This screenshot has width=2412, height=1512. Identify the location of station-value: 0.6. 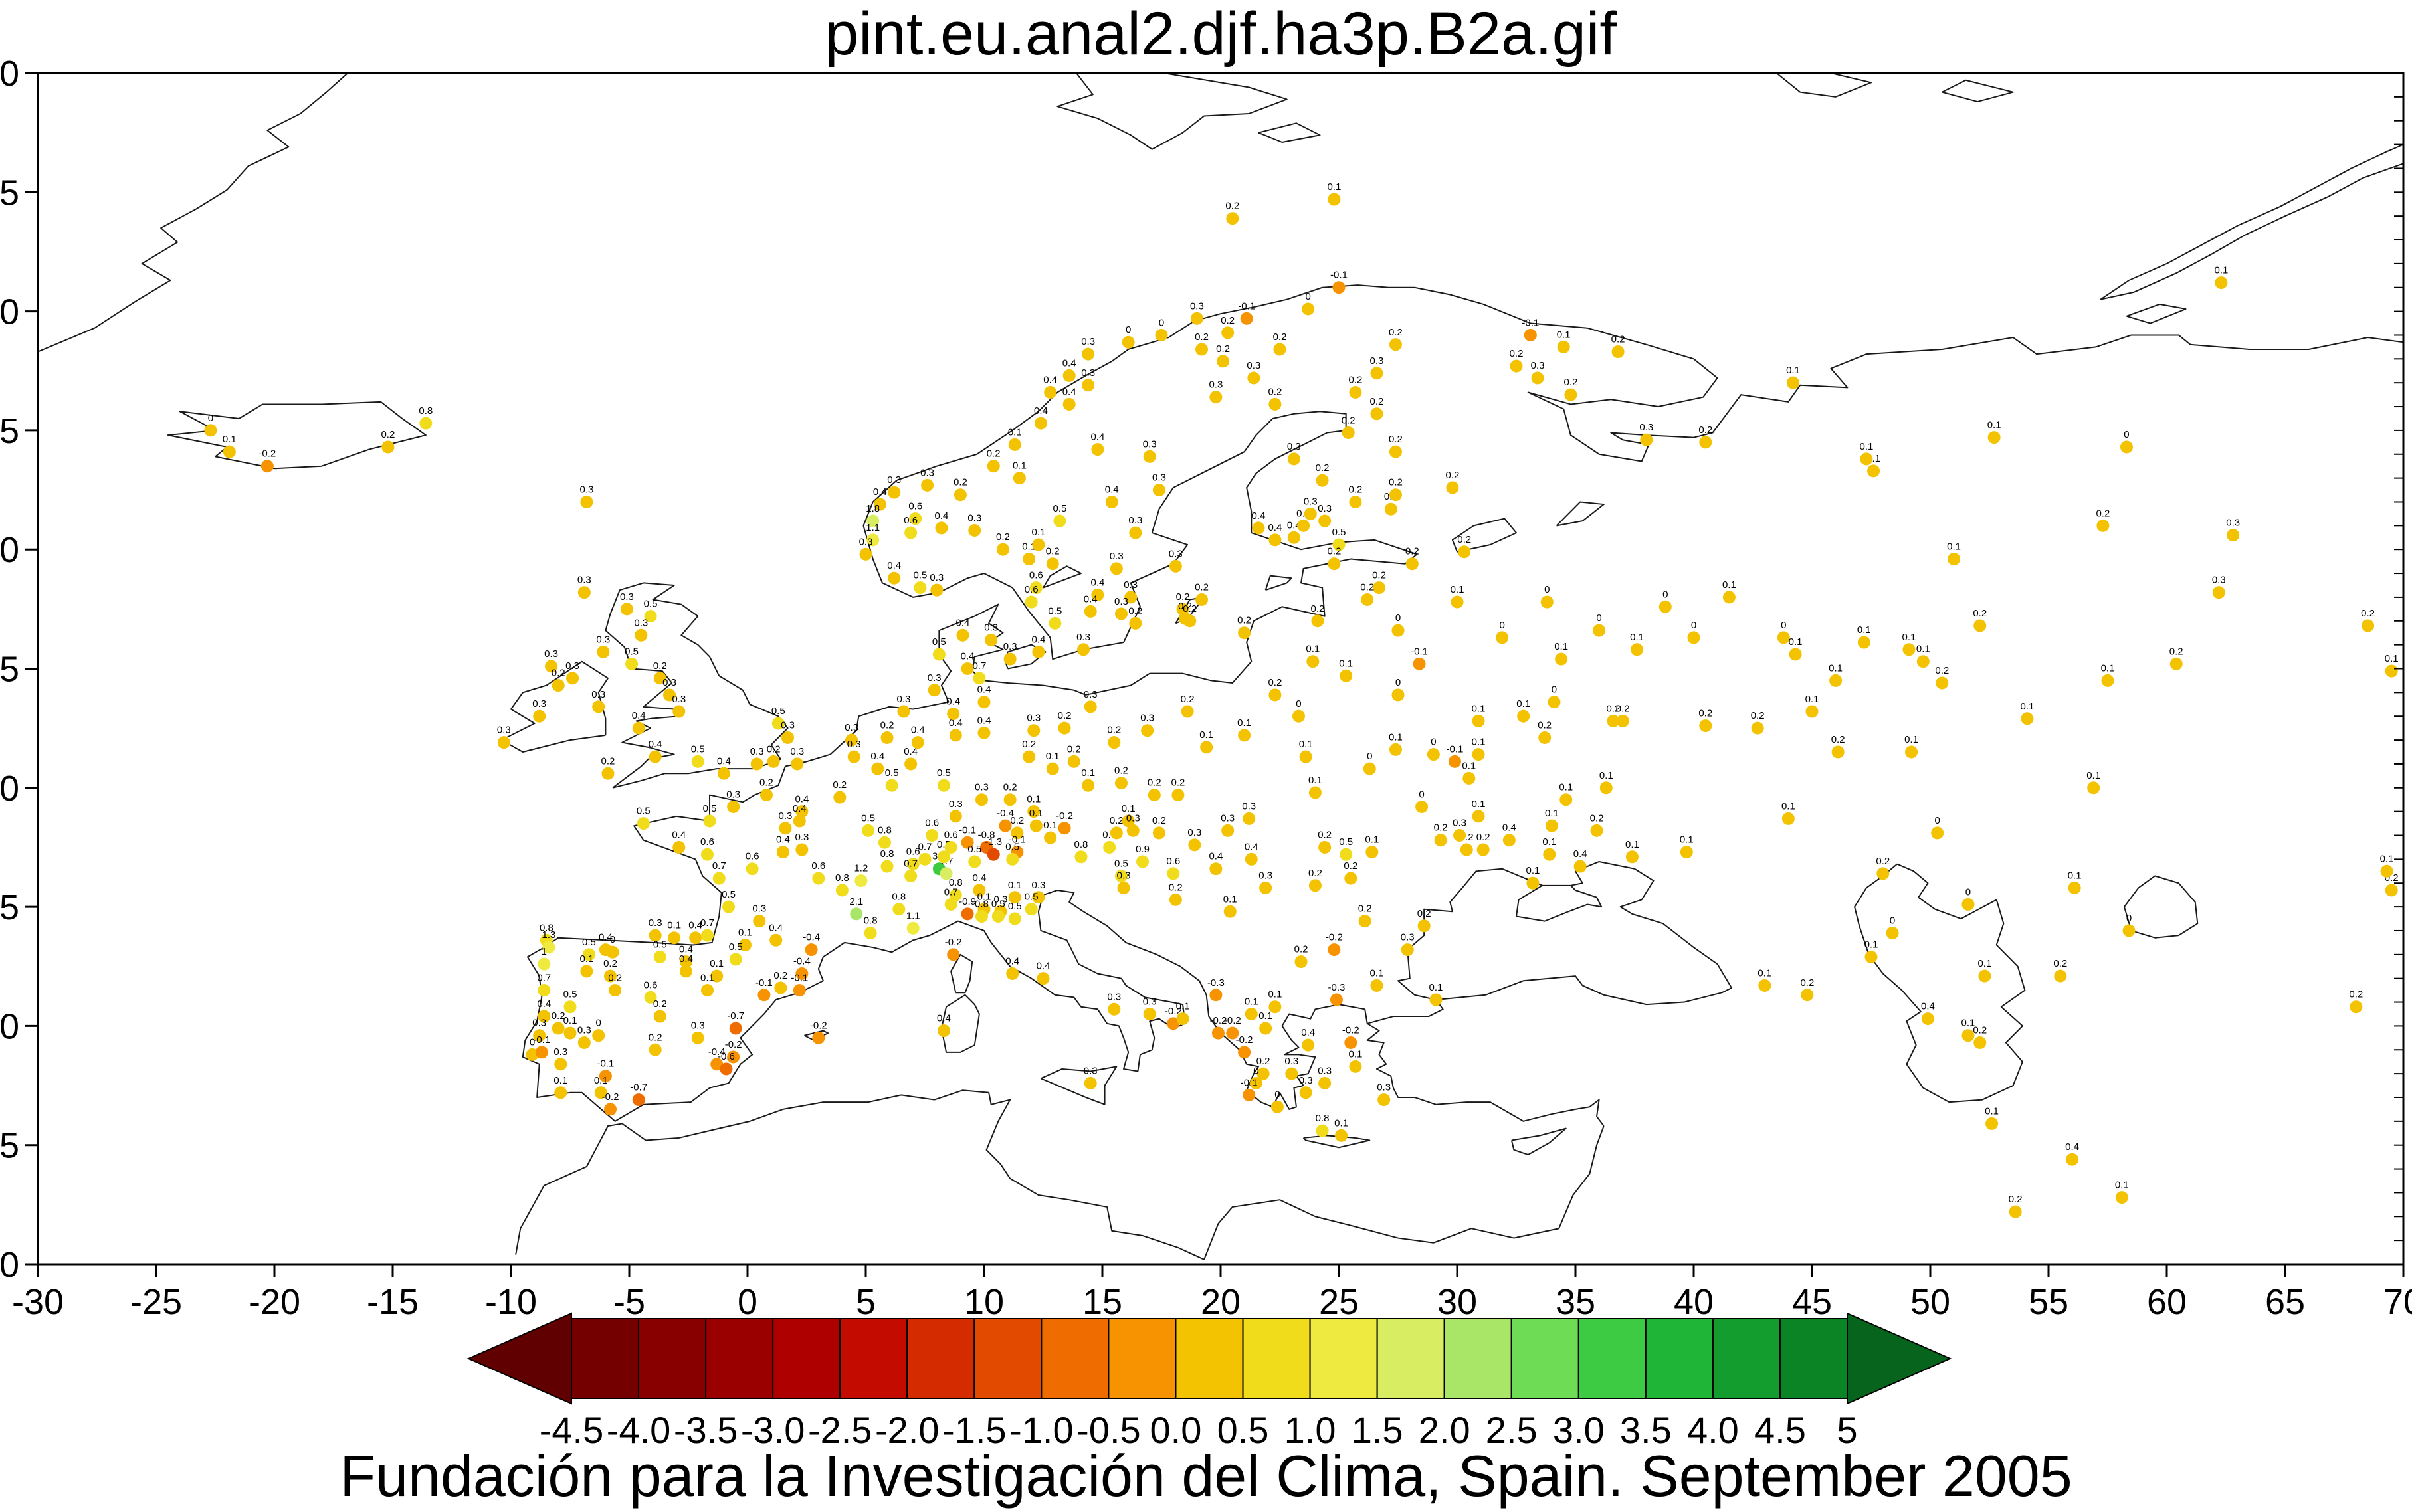
(707, 842).